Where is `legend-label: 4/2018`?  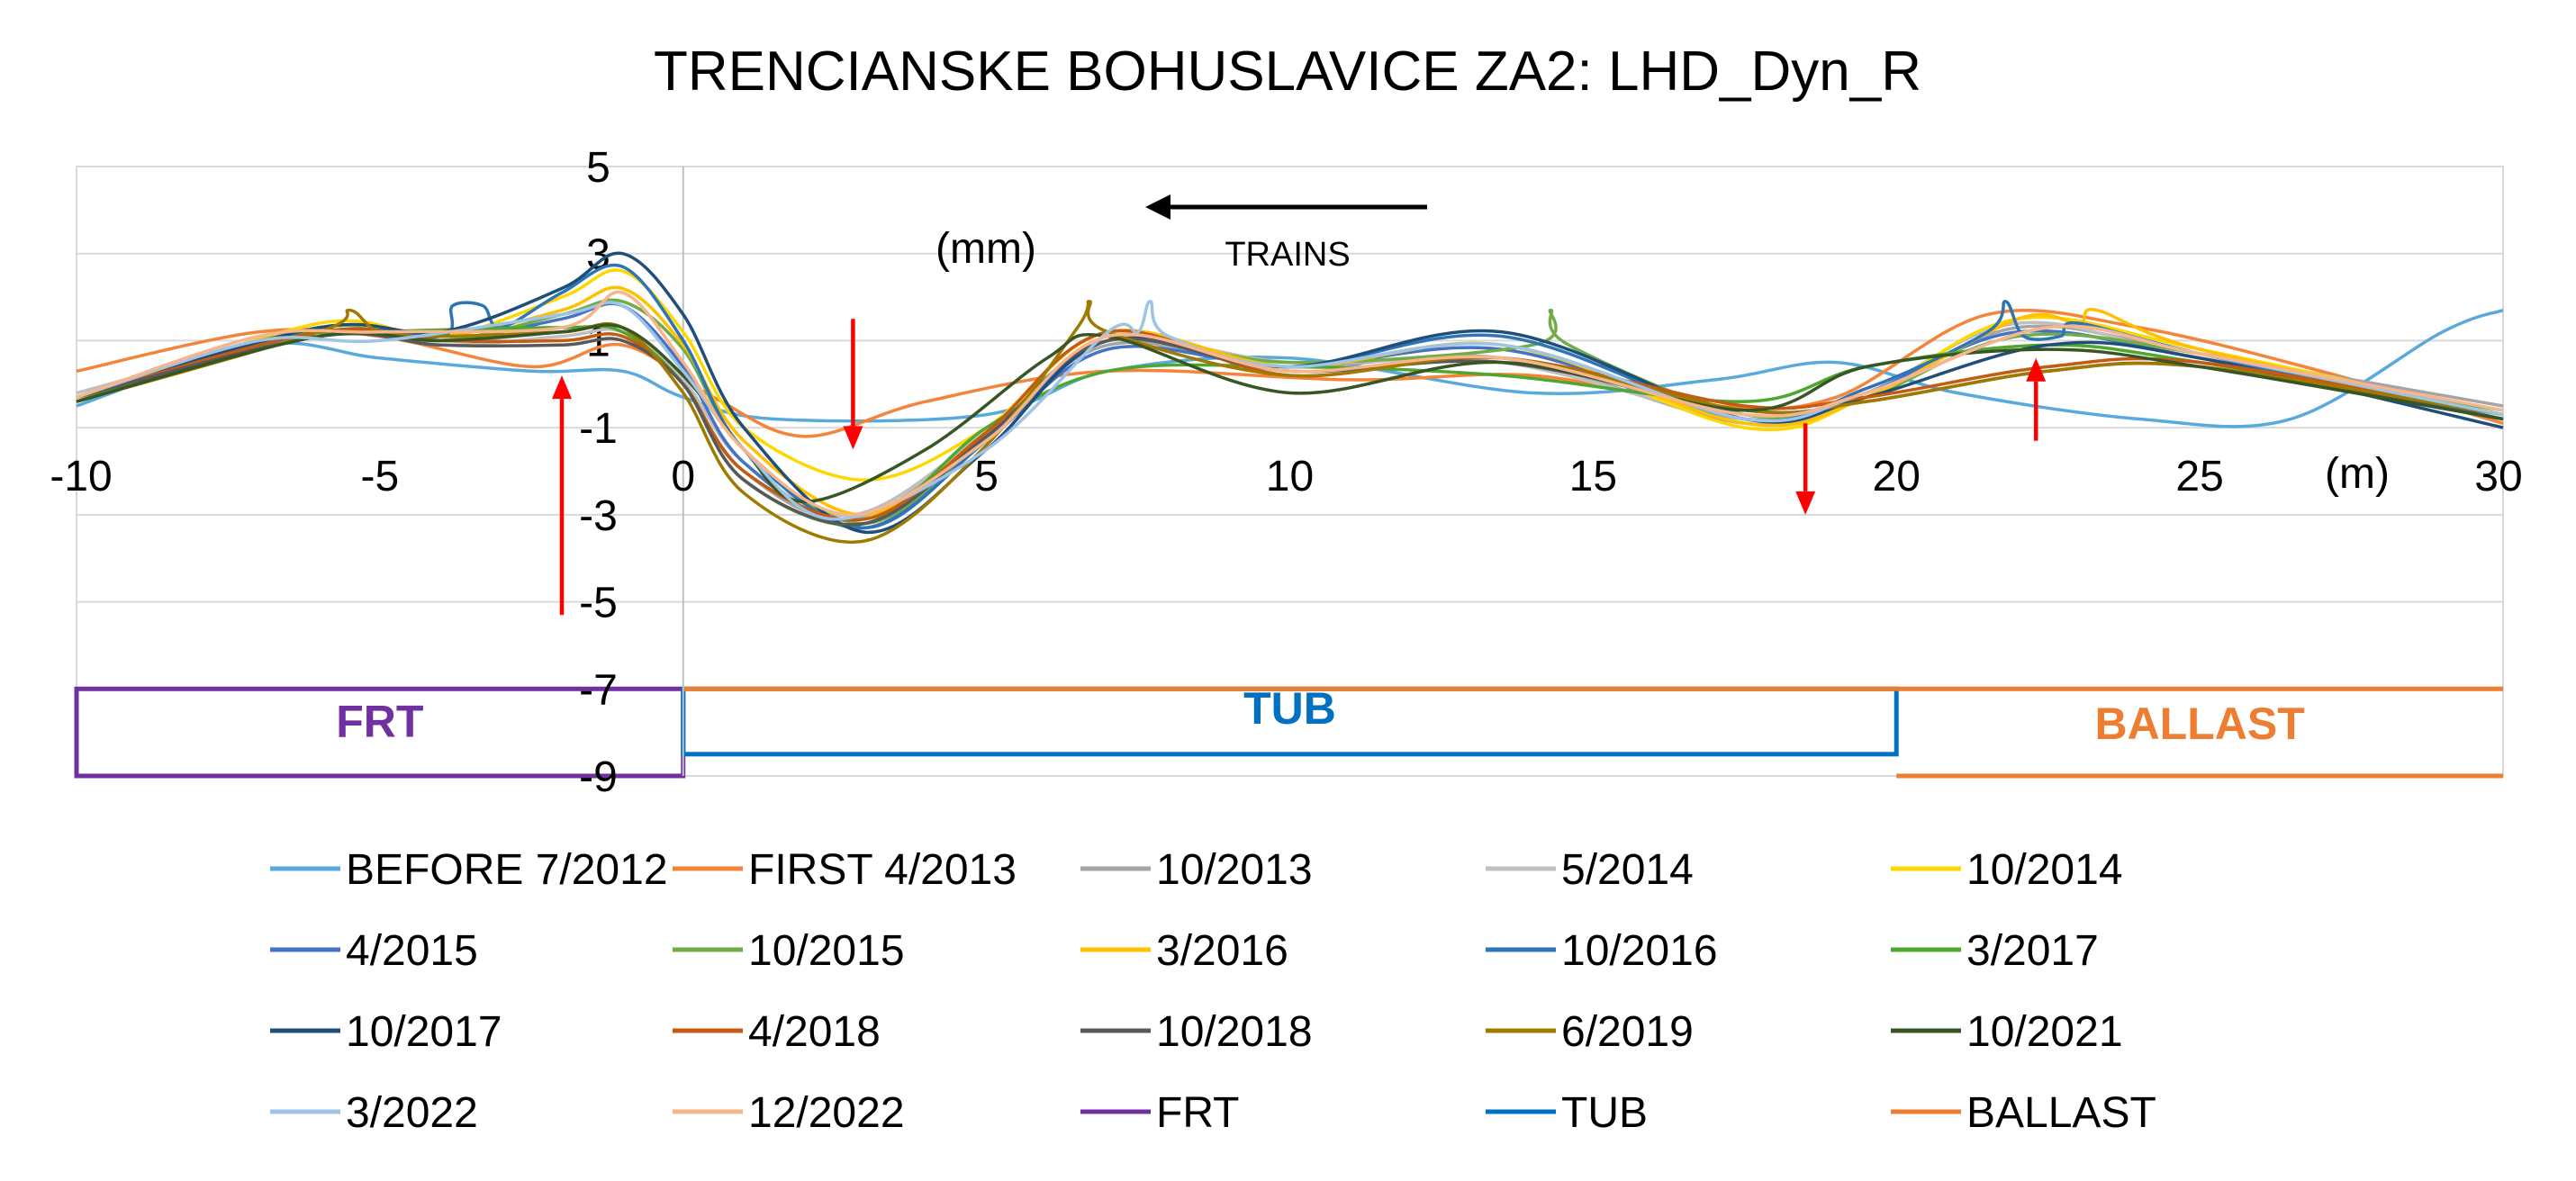 legend-label: 4/2018 is located at coordinates (814, 1032).